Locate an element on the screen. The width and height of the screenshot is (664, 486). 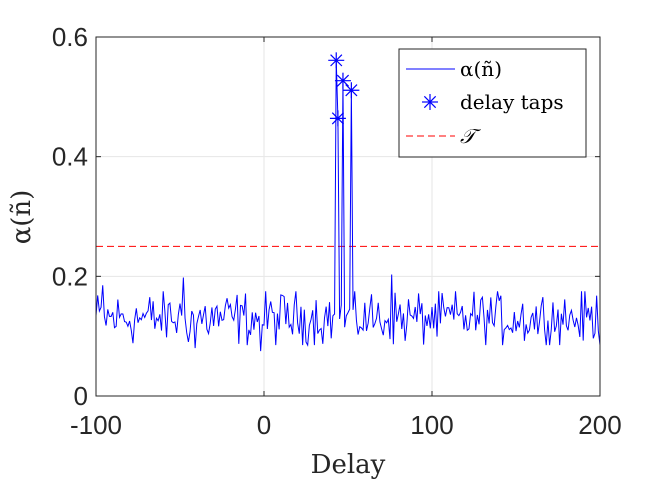
y-axis-label: α(ñ) is located at coordinates (22, 217).